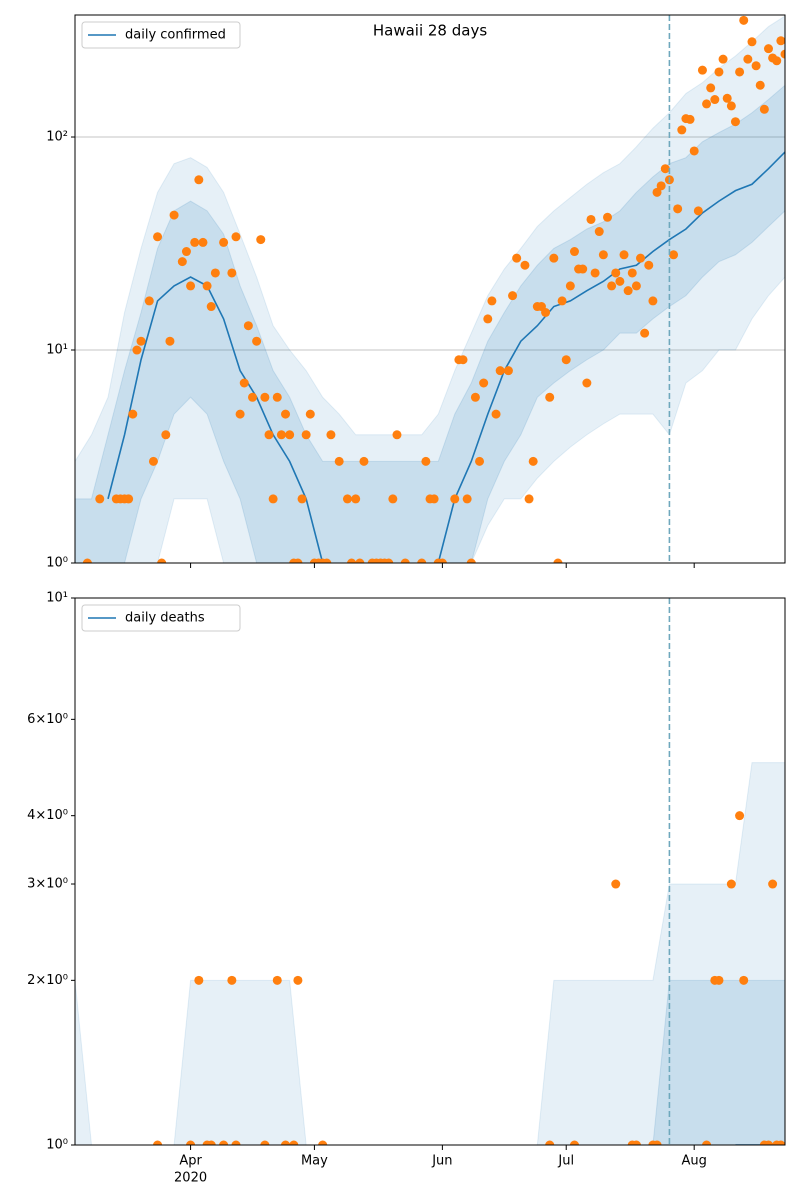  I want to click on y-tick-label: 10¹, so click(57, 350).